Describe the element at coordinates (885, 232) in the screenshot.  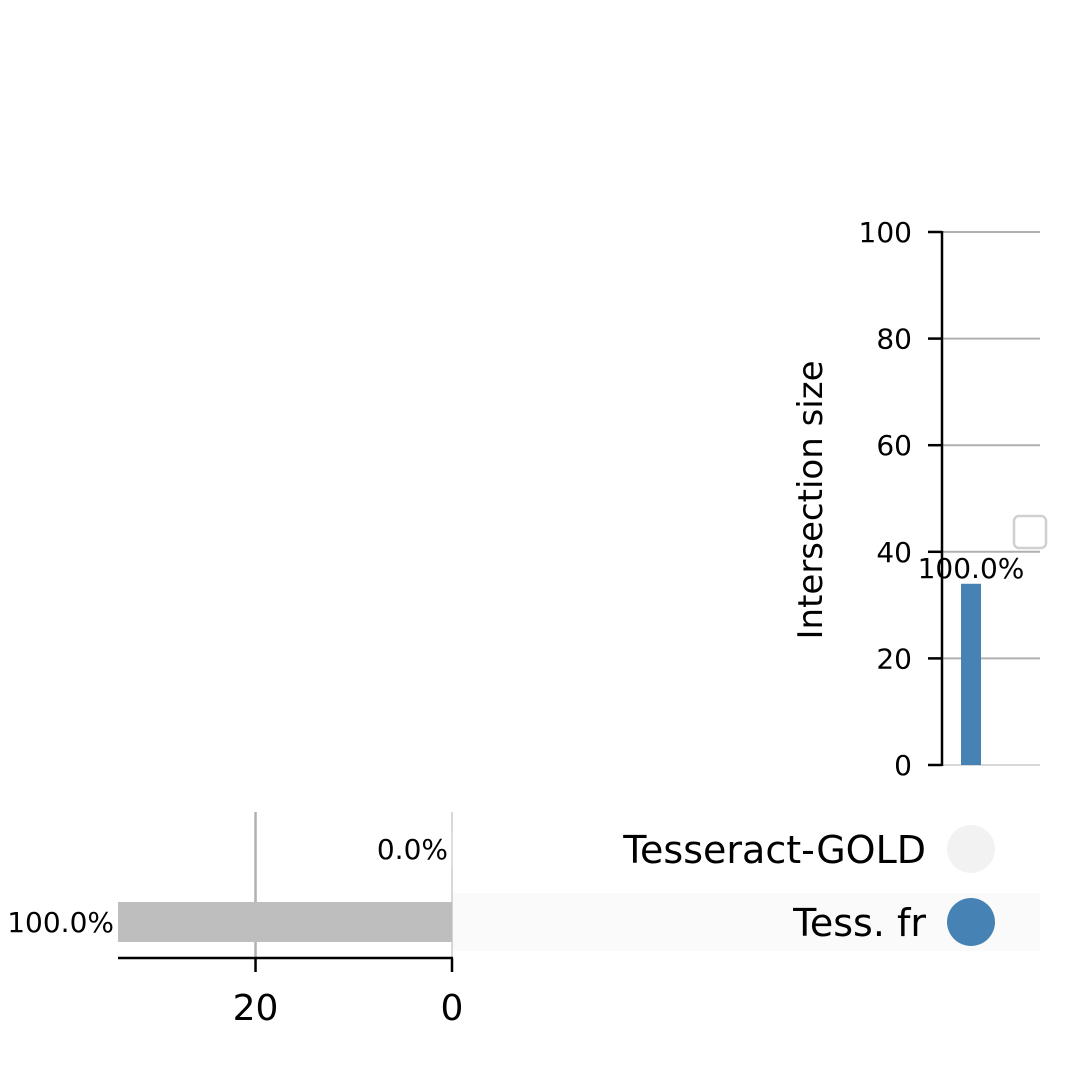
I see `y-tick-label-5: 100` at that location.